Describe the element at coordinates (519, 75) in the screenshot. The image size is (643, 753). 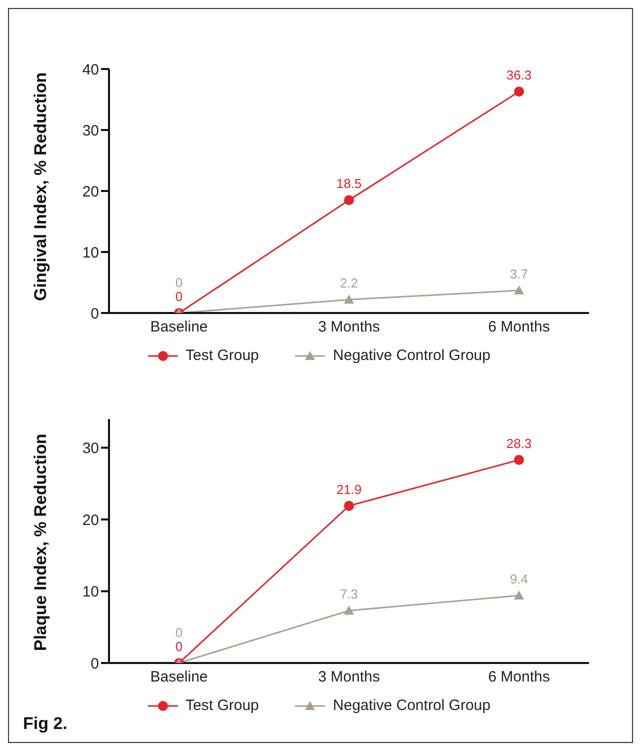
I see `data-label: 36.3` at that location.